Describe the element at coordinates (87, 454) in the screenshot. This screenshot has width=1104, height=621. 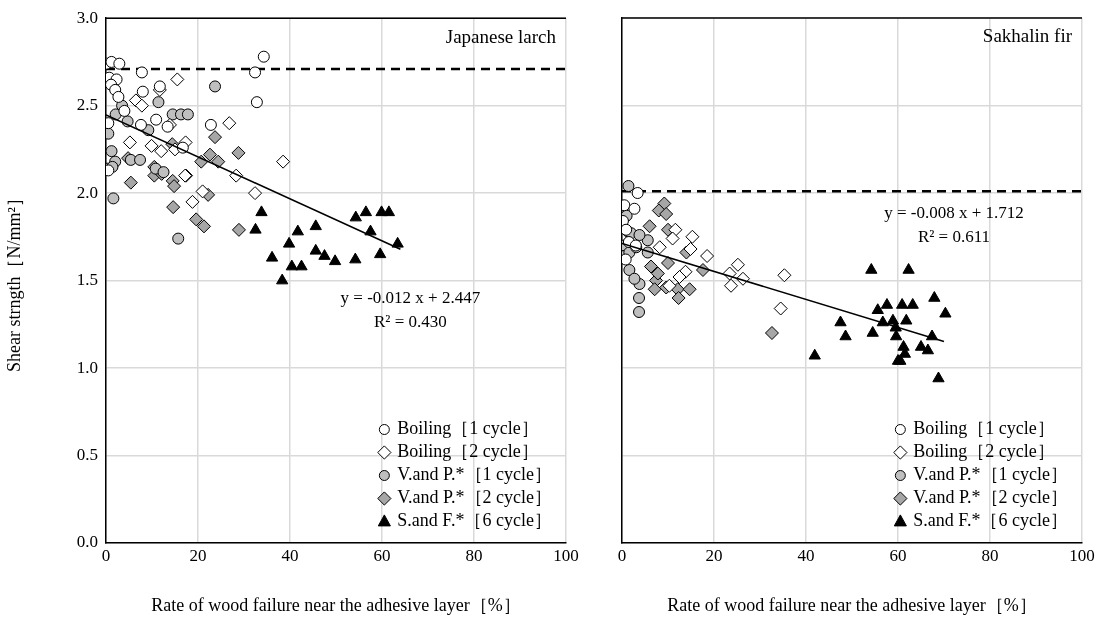
I see `y-tick-label: 0.5` at that location.